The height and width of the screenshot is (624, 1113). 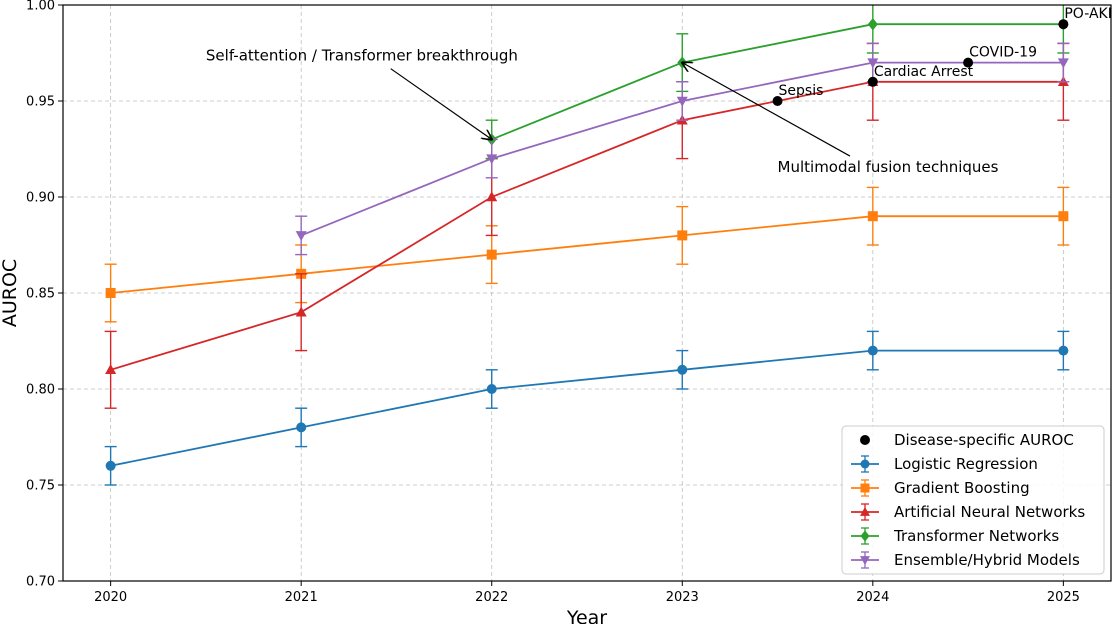 I want to click on x-tick-label: 2021, so click(x=301, y=597).